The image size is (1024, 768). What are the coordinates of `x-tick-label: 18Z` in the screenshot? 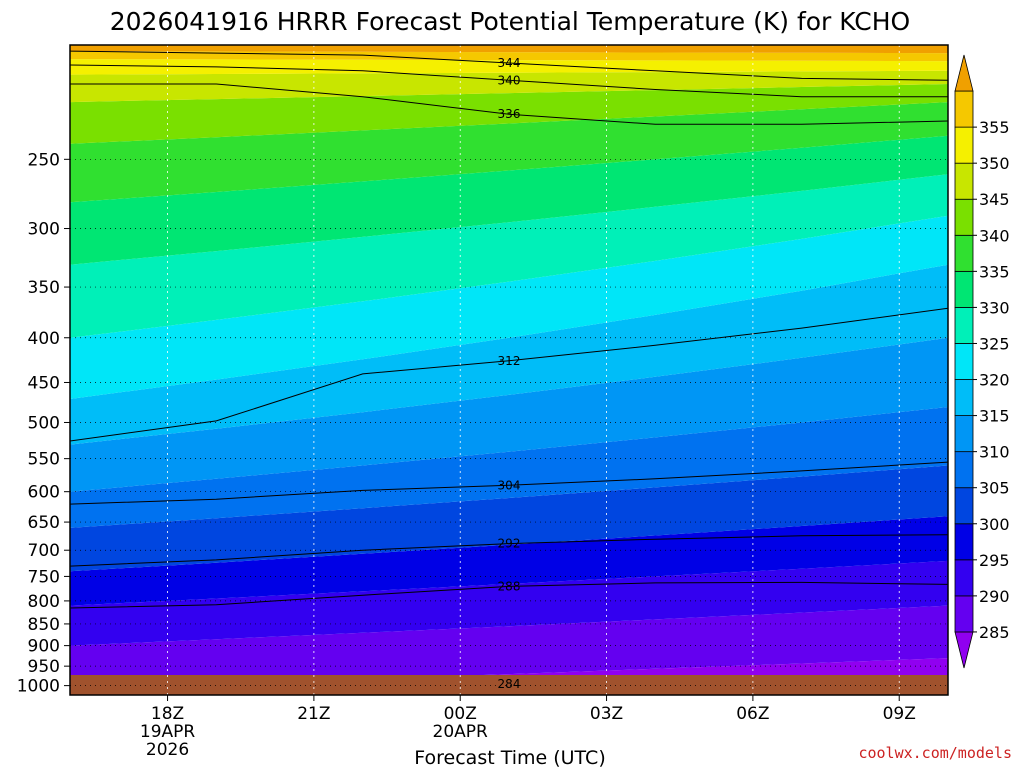 It's located at (167, 714).